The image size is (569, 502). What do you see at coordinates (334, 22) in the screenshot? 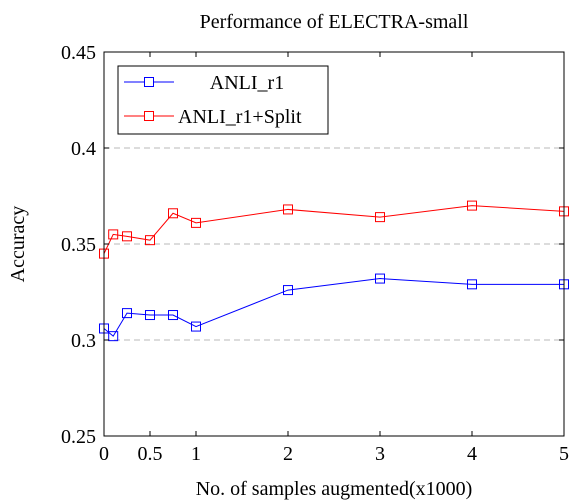
I see `chart-title: Performance of ELECTRA-small` at bounding box center [334, 22].